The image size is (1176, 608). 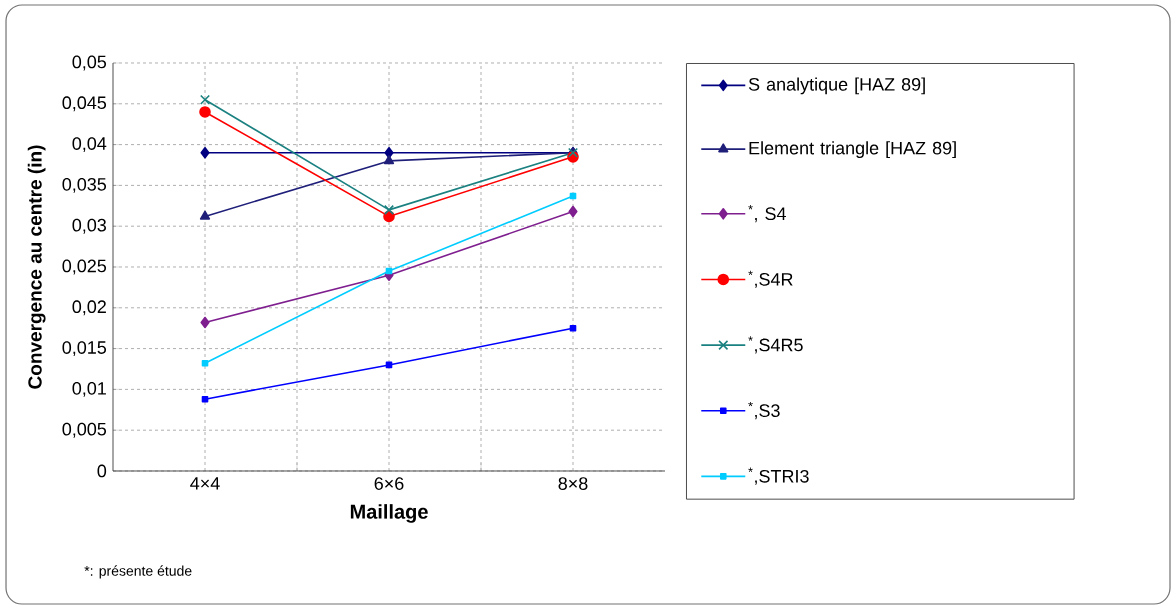 I want to click on y-tick-label: 0,02, so click(x=89, y=308).